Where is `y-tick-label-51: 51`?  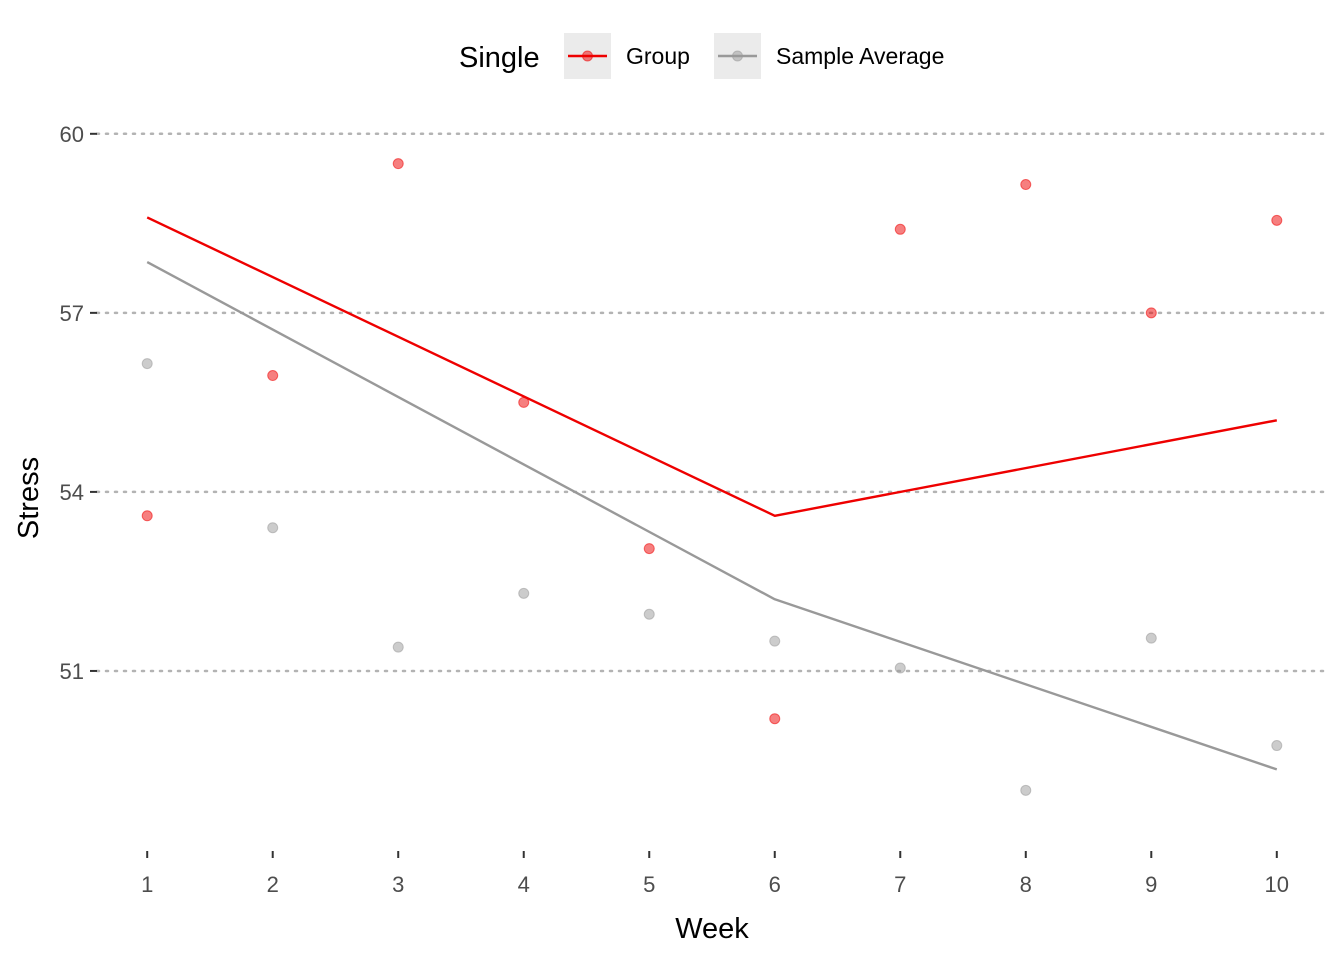 y-tick-label-51: 51 is located at coordinates (72, 671).